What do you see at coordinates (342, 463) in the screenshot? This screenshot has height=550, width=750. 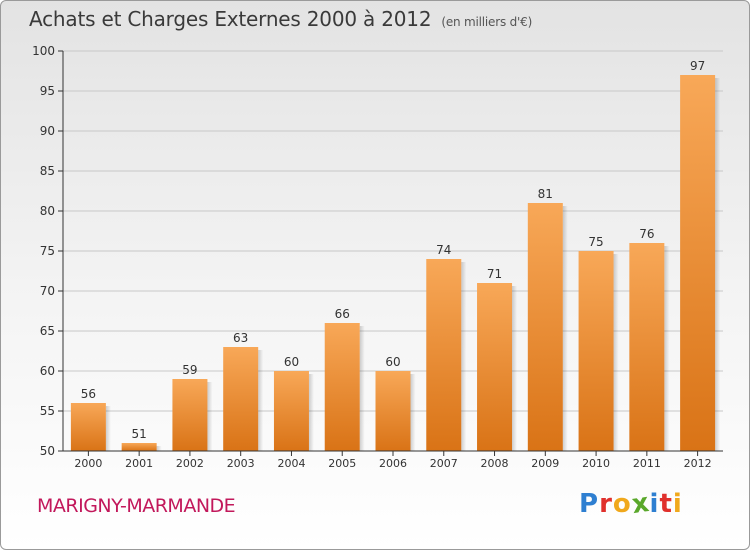 I see `x-tick-label: 2005` at bounding box center [342, 463].